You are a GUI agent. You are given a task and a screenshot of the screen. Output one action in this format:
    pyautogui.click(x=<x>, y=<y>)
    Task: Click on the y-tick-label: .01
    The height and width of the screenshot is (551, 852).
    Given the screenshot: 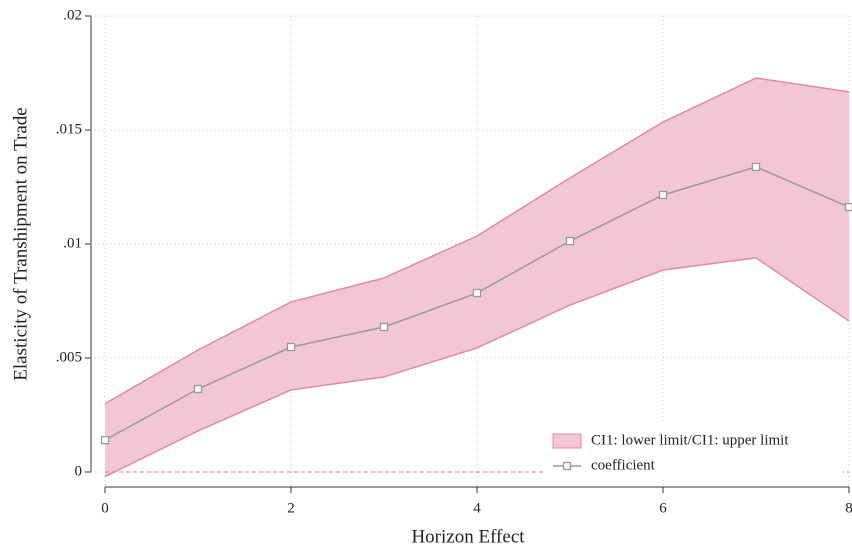 What is the action you would take?
    pyautogui.click(x=72, y=243)
    